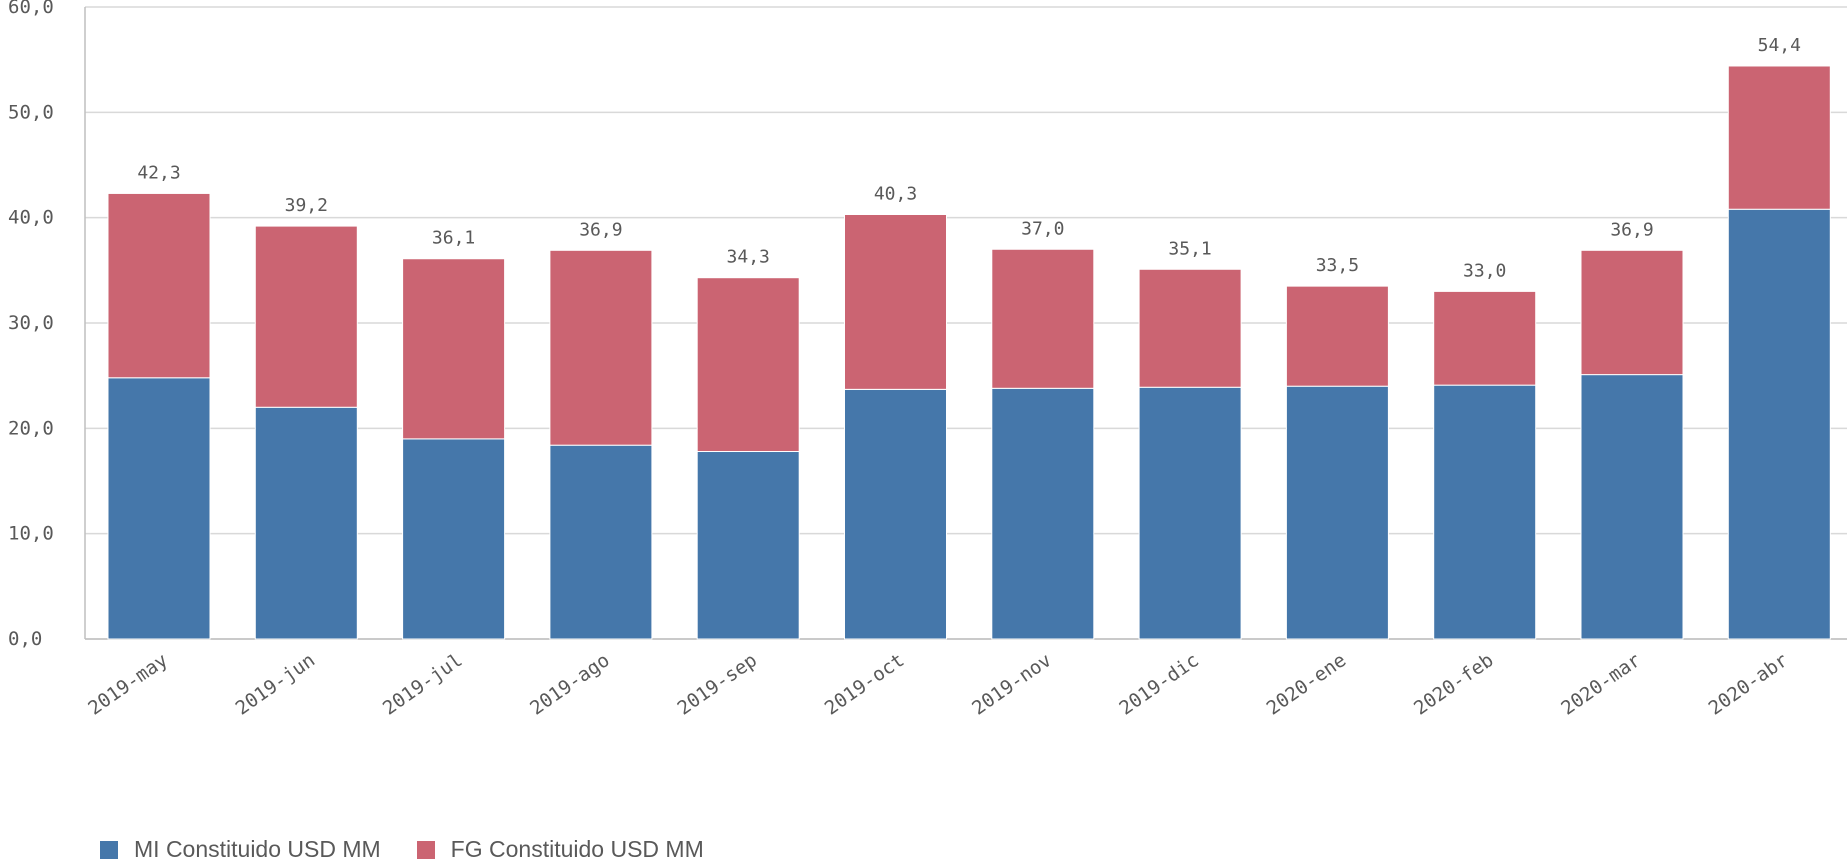  What do you see at coordinates (1159, 684) in the screenshot?
I see `x-tick-label: 2019-dic` at bounding box center [1159, 684].